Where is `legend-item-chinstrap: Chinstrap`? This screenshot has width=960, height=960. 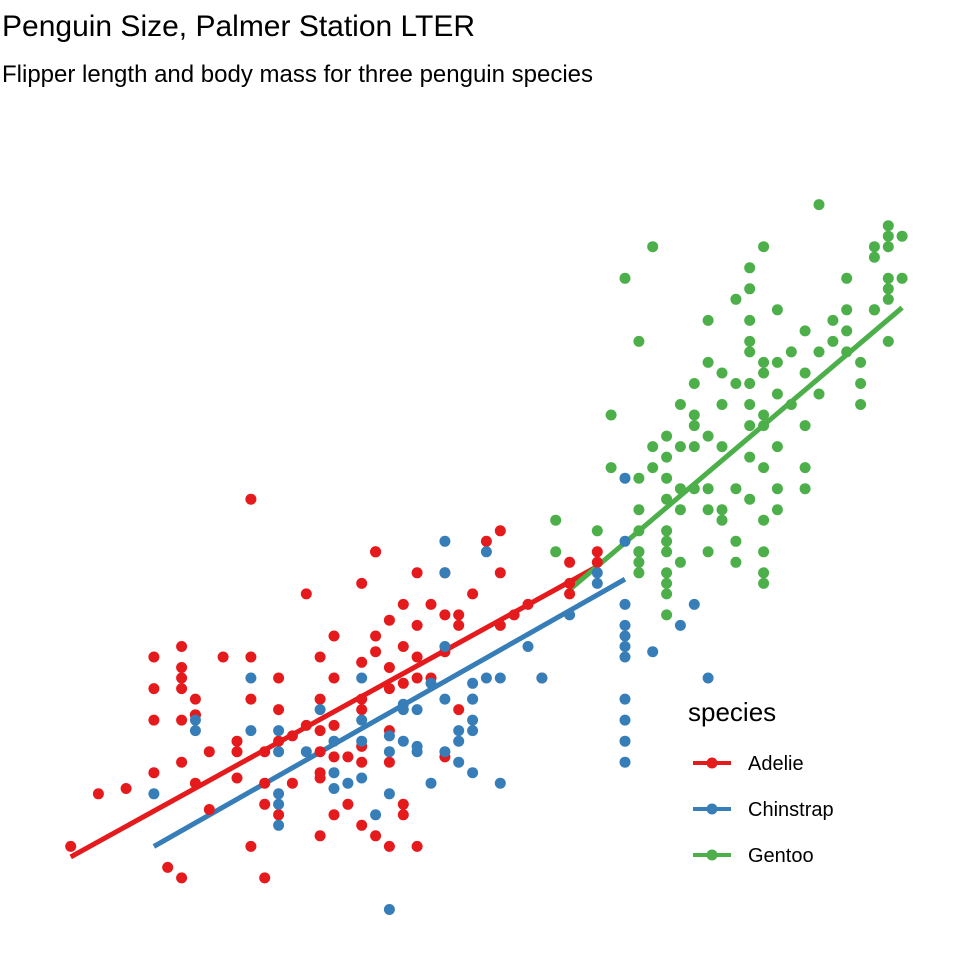
legend-item-chinstrap: Chinstrap is located at coordinates (763, 810).